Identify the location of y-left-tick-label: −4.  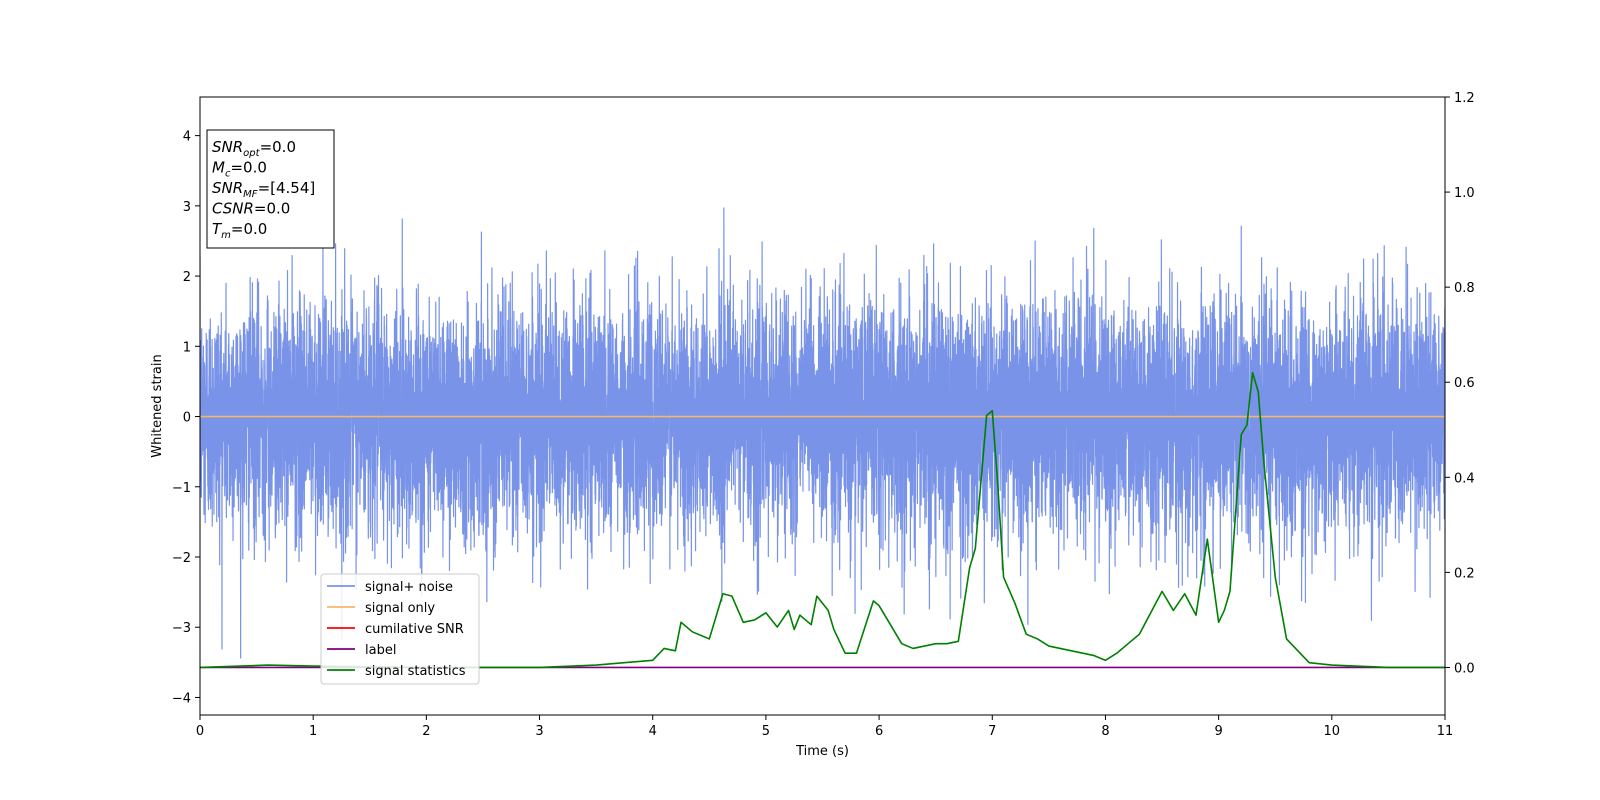
(181, 698).